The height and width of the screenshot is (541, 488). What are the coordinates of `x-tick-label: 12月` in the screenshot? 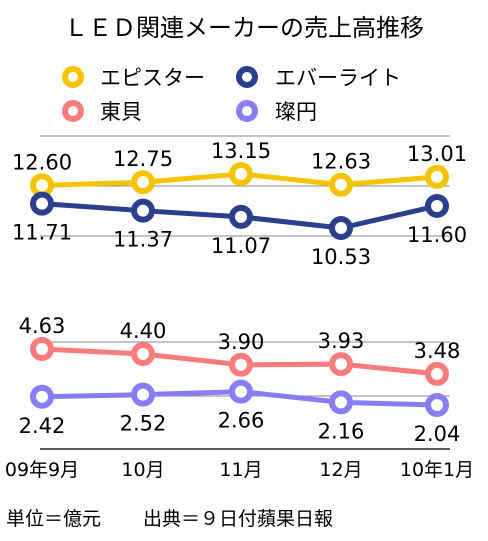 It's located at (340, 470).